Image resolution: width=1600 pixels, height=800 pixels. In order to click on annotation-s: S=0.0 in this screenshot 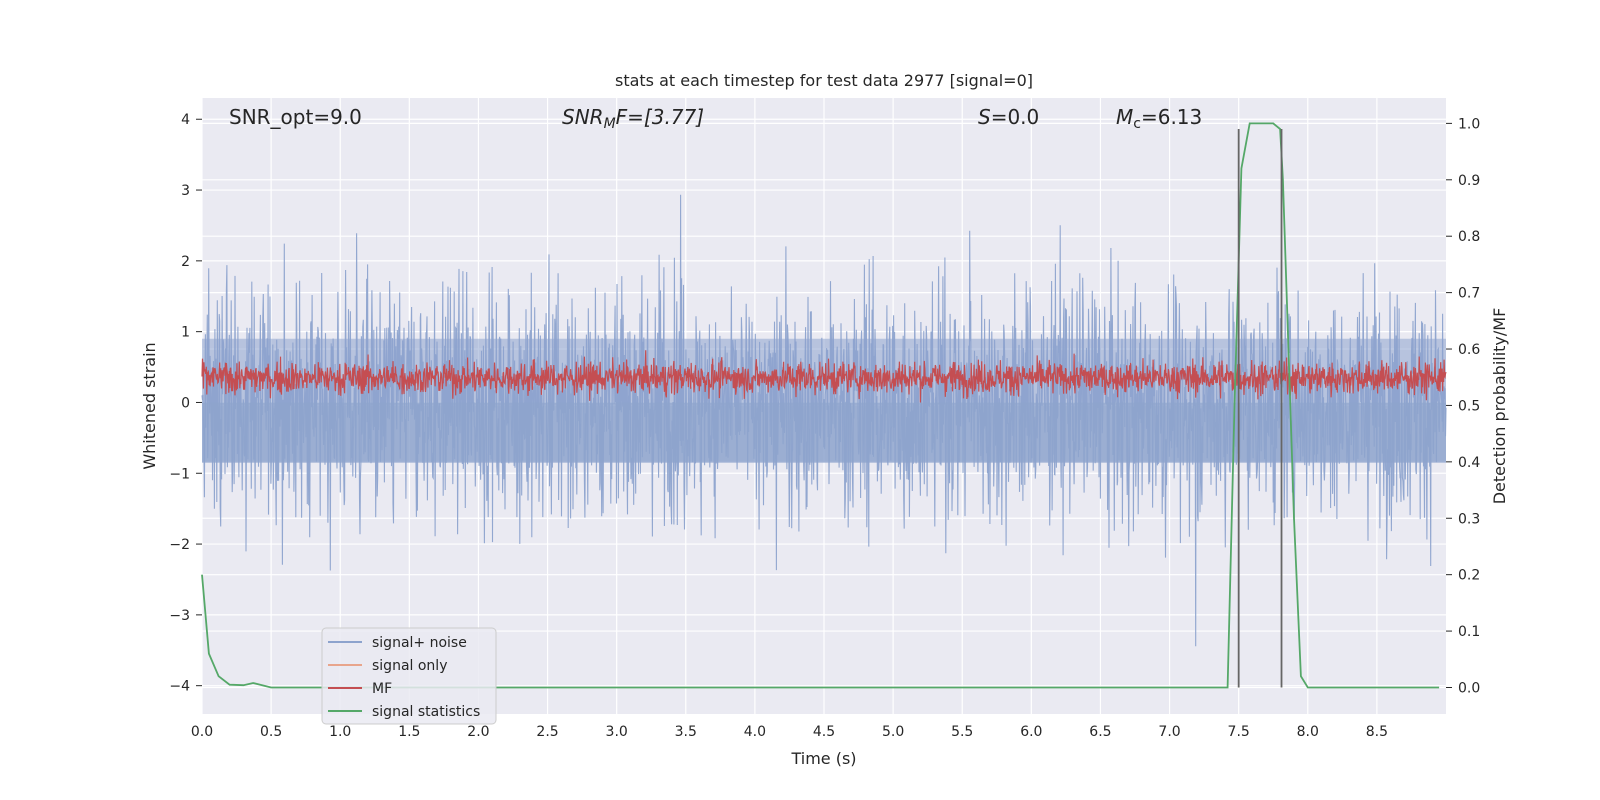, I will do `click(1008, 117)`.